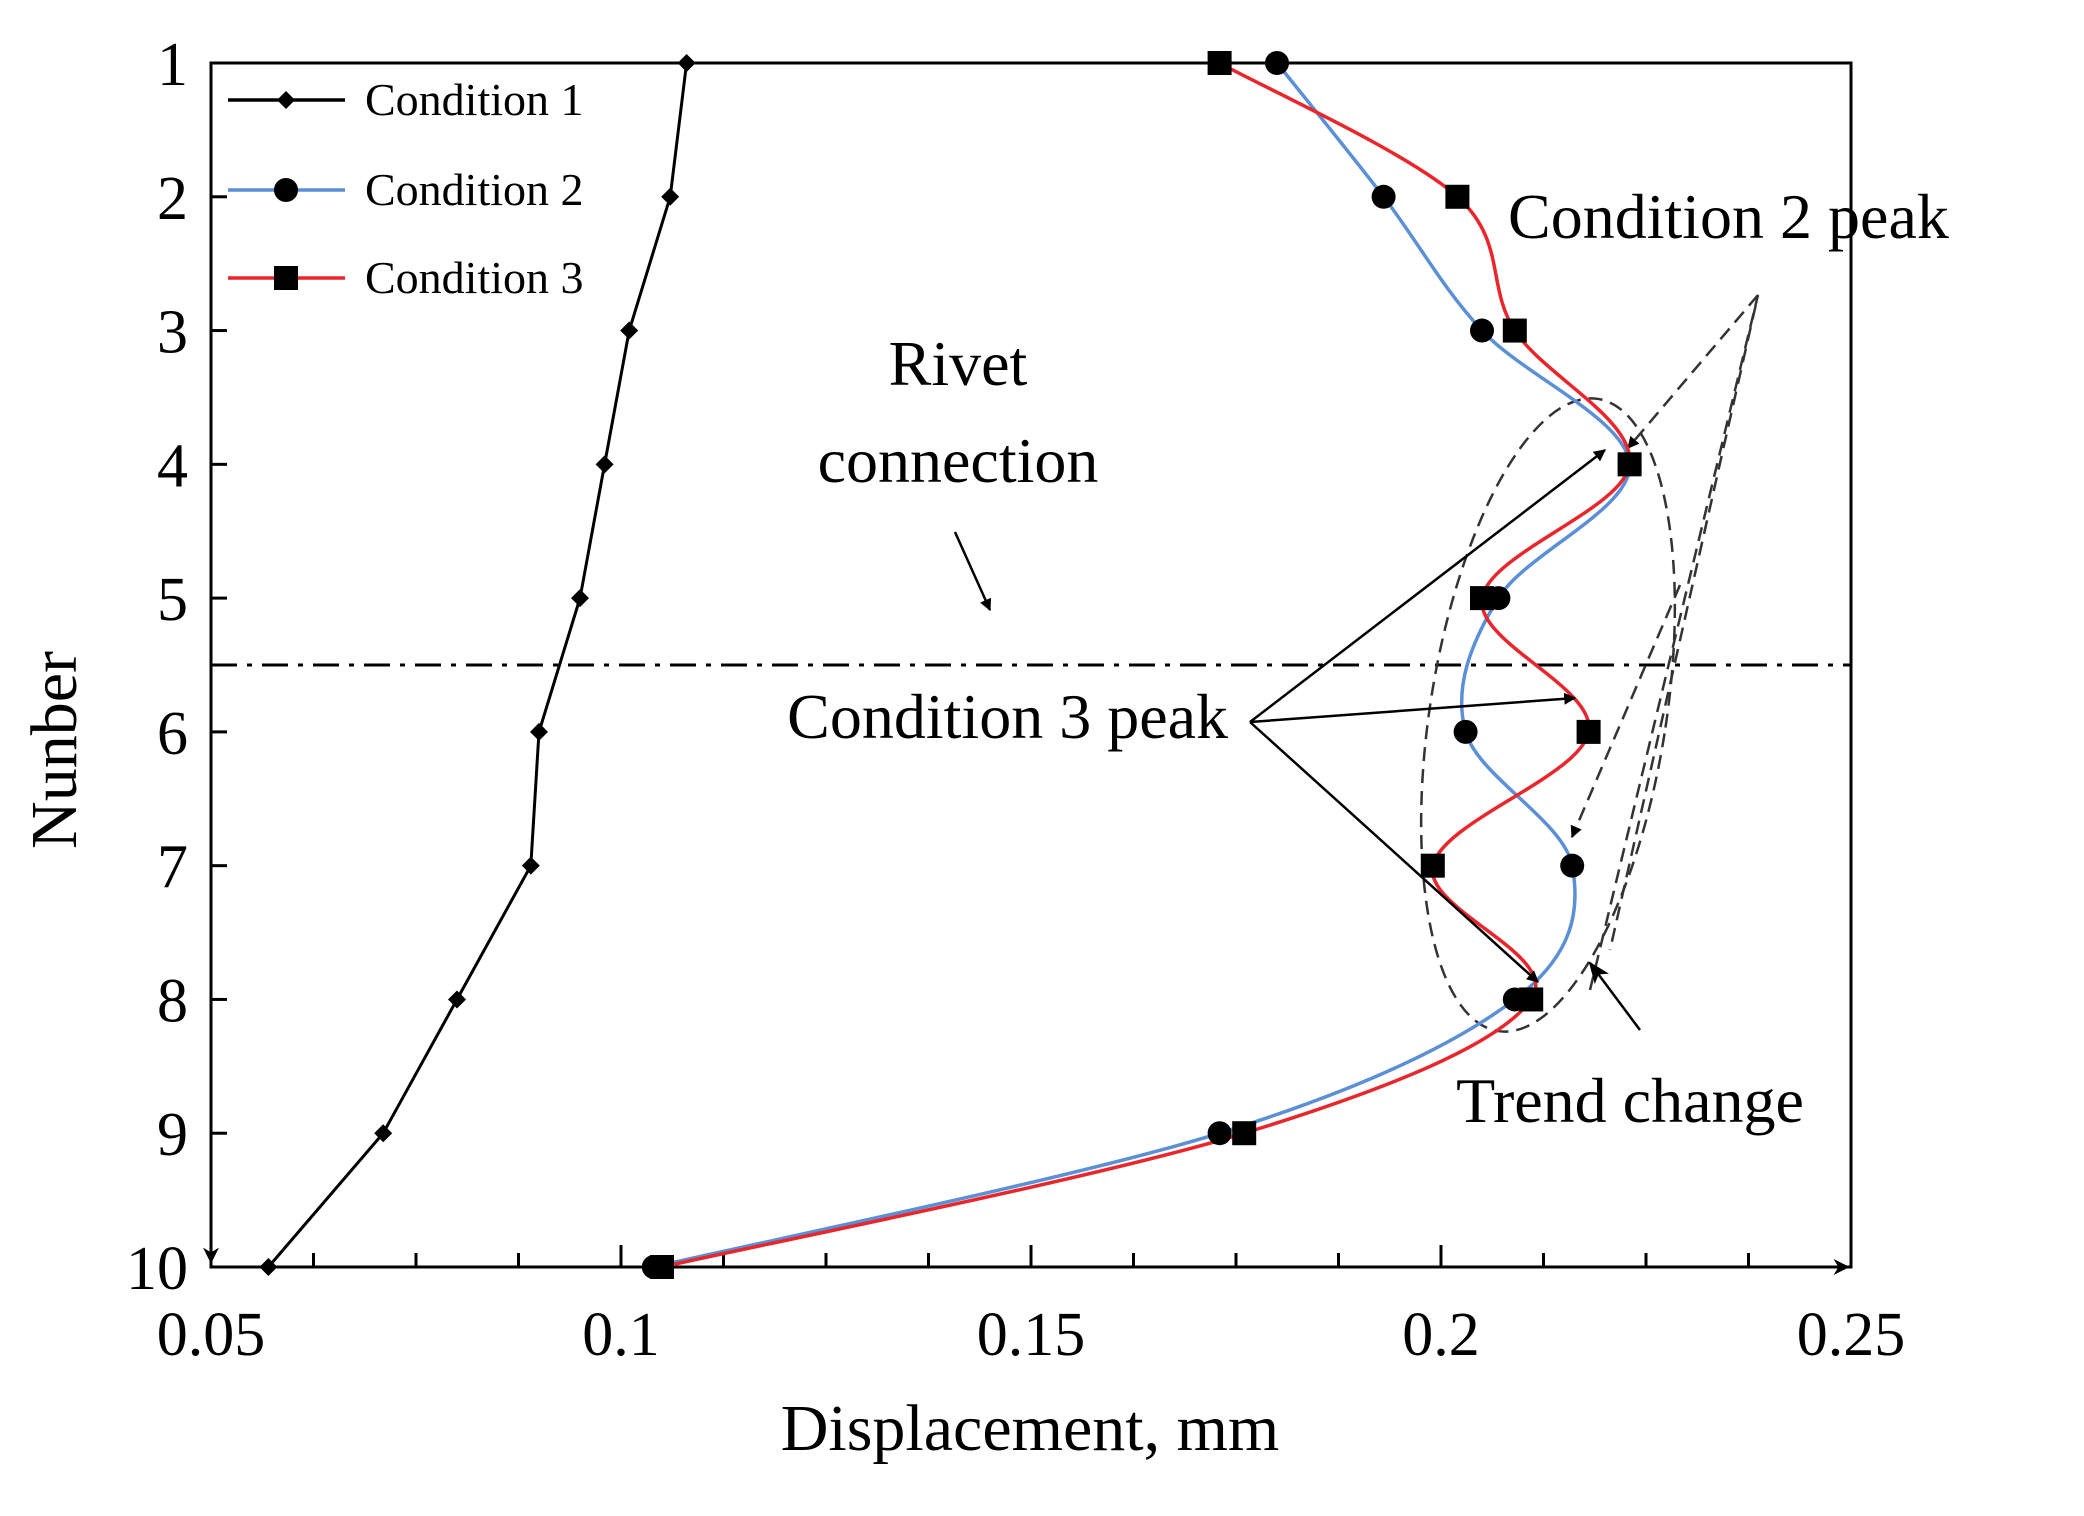 This screenshot has width=2084, height=1516. Describe the element at coordinates (474, 277) in the screenshot. I see `legend-label-condition-3: Condition 3` at that location.